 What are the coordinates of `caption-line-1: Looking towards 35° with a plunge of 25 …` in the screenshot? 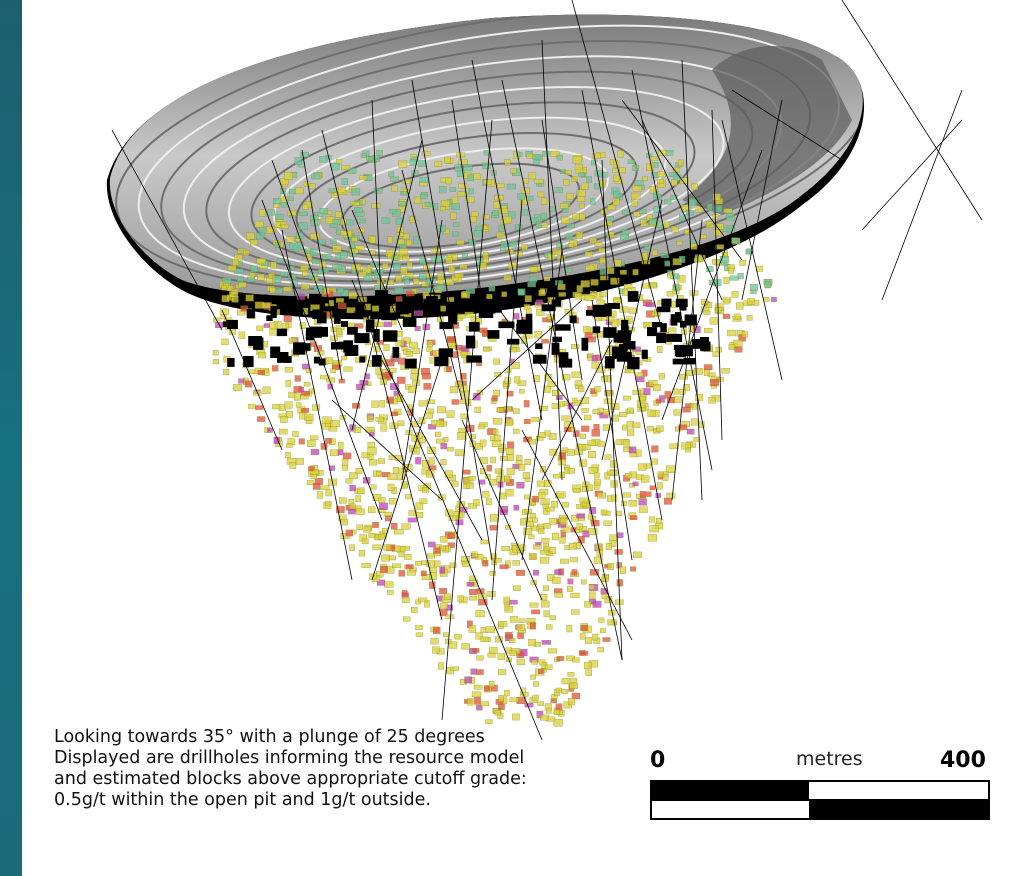 It's located at (269, 737).